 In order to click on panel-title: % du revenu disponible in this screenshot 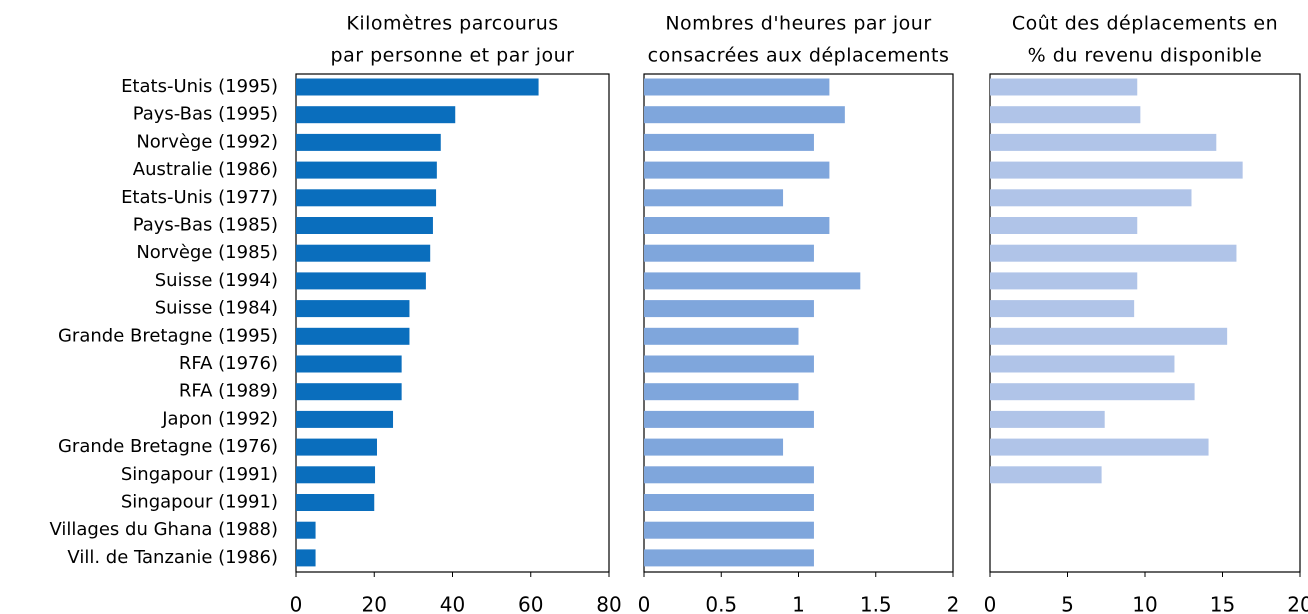, I will do `click(1145, 56)`.